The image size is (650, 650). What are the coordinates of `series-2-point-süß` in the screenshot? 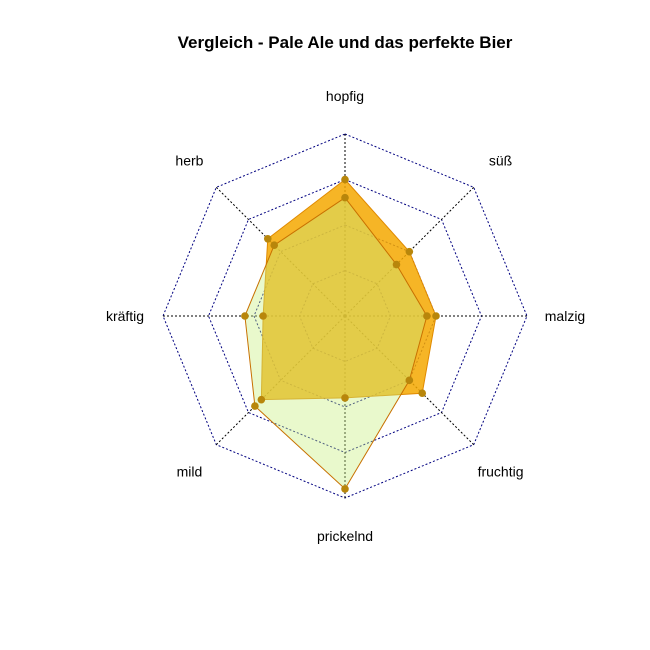 It's located at (396, 264).